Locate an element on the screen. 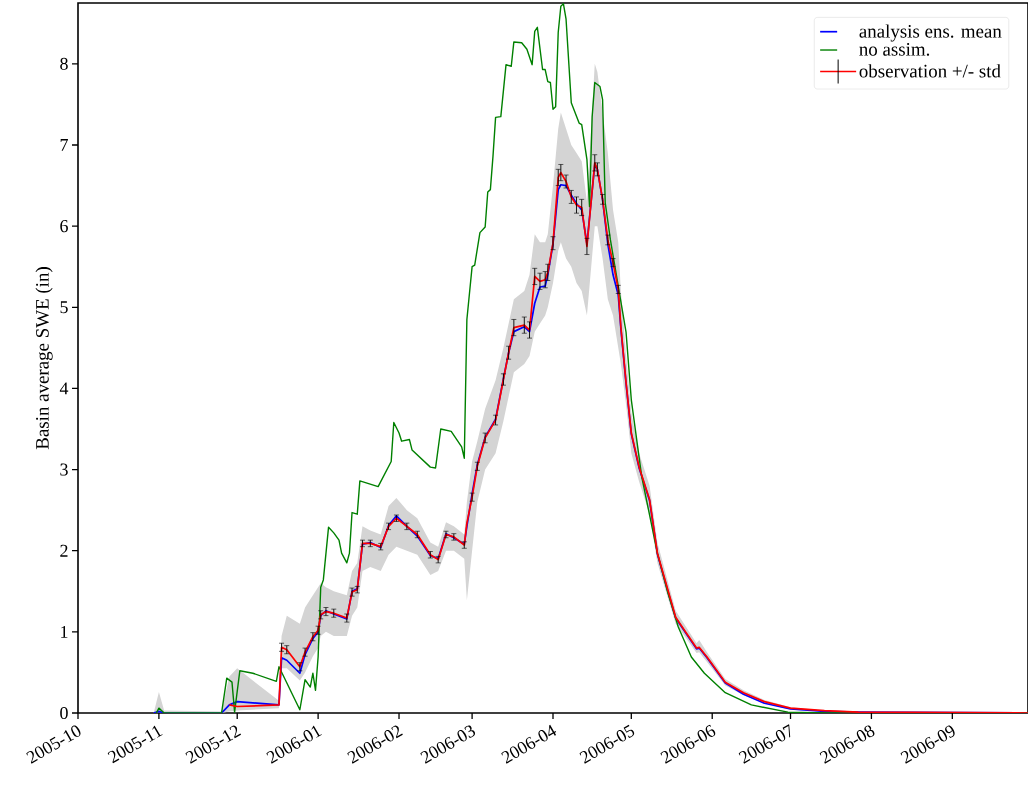 The height and width of the screenshot is (800, 1028). y-tick-label: 1 is located at coordinates (64, 631).